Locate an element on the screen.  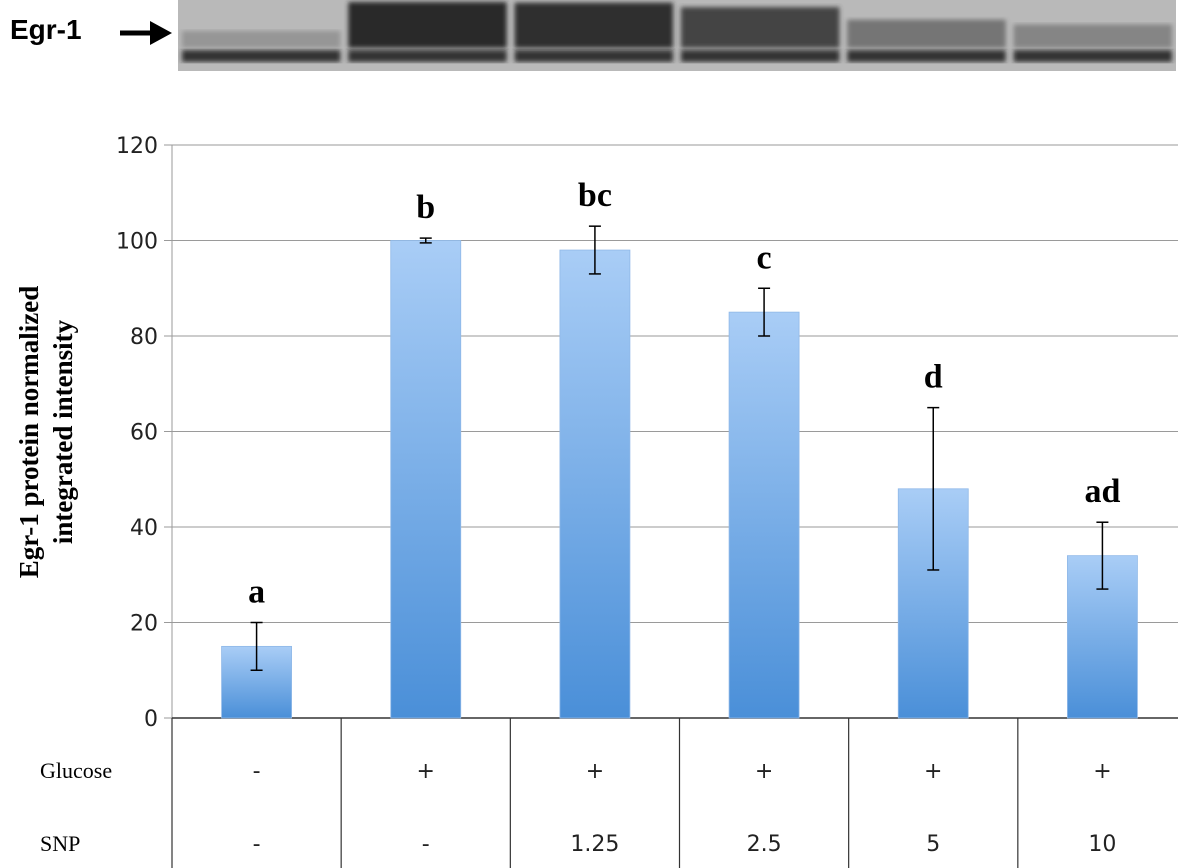
arrow-right-icon is located at coordinates (146, 33).